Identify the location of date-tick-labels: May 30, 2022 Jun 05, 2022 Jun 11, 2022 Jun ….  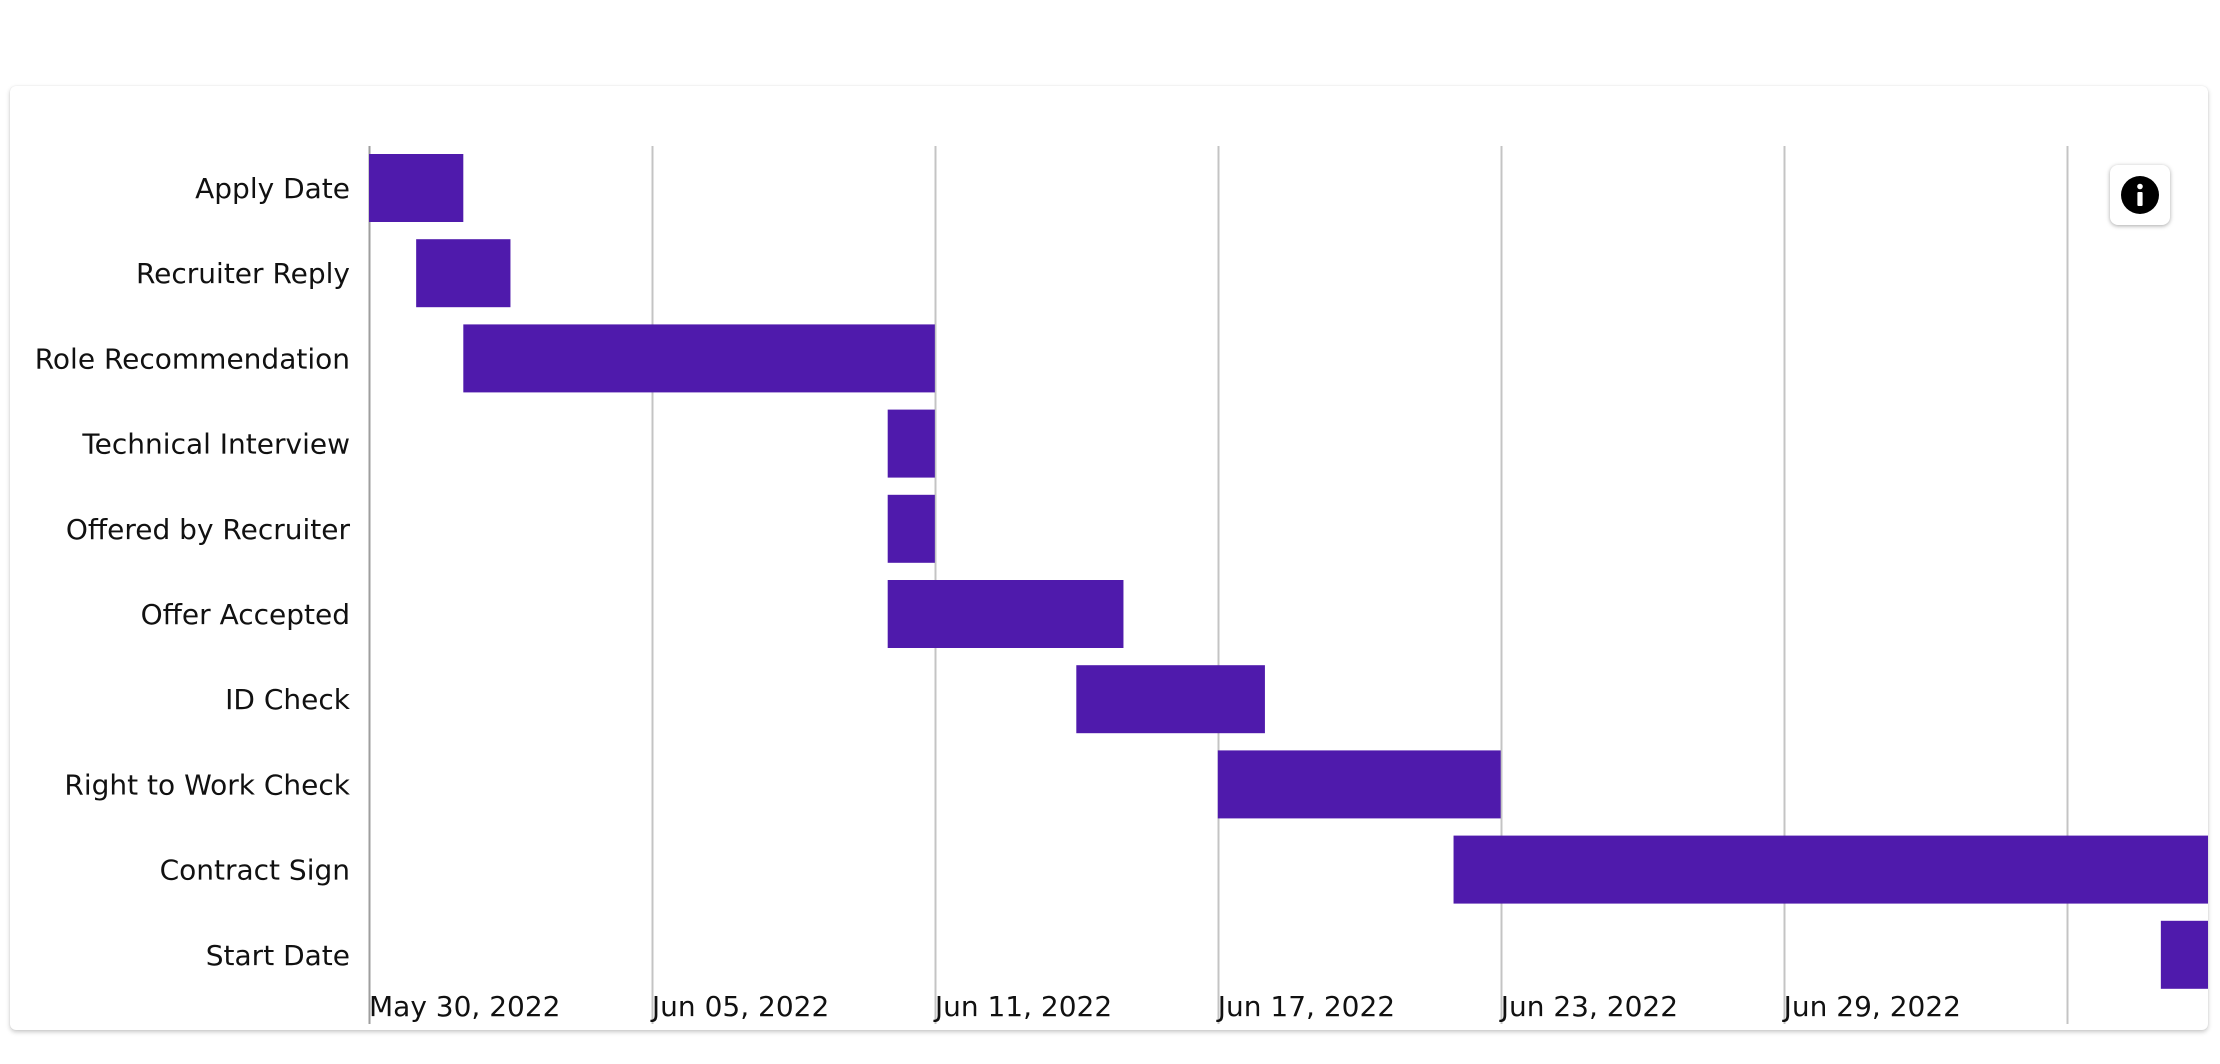
(1165, 1006).